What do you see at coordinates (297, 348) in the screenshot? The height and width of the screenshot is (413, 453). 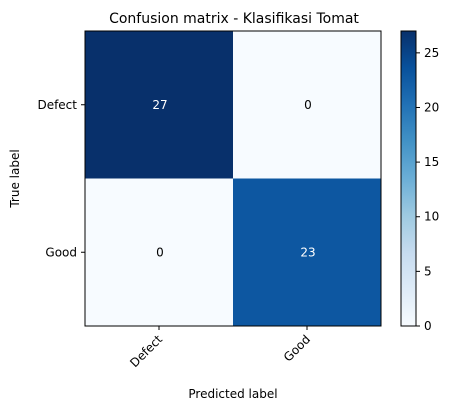 I see `x-tick-label: Good` at bounding box center [297, 348].